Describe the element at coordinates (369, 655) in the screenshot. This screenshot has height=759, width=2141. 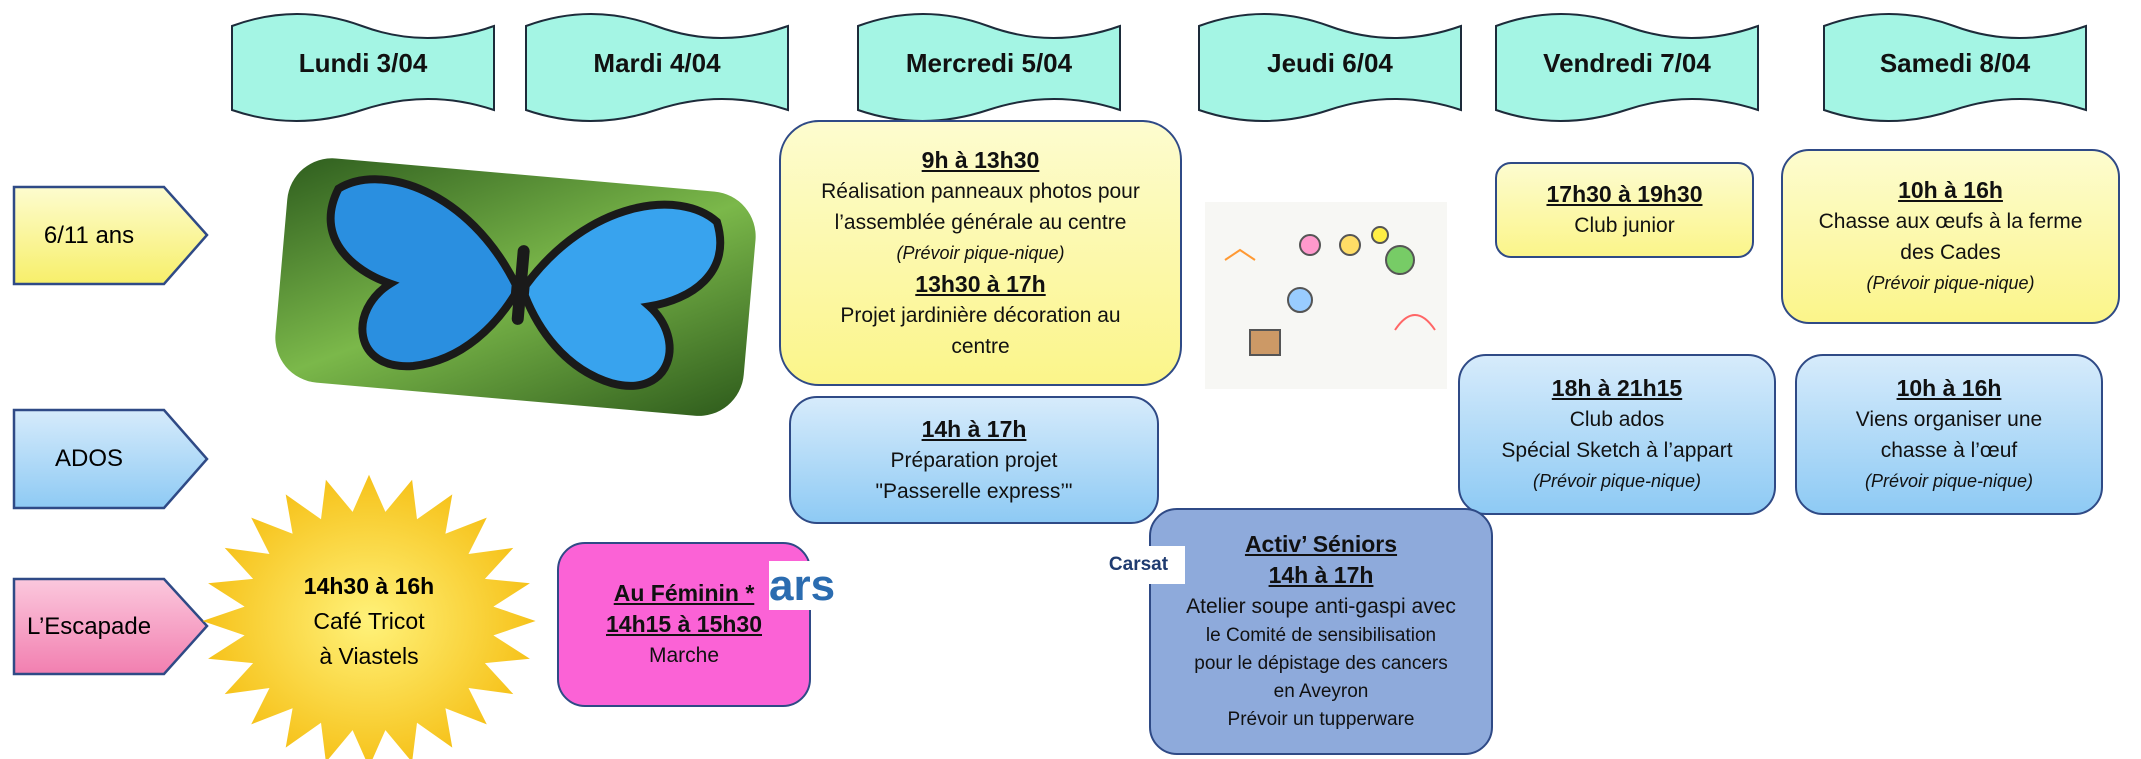
I see `text: à Viastels` at that location.